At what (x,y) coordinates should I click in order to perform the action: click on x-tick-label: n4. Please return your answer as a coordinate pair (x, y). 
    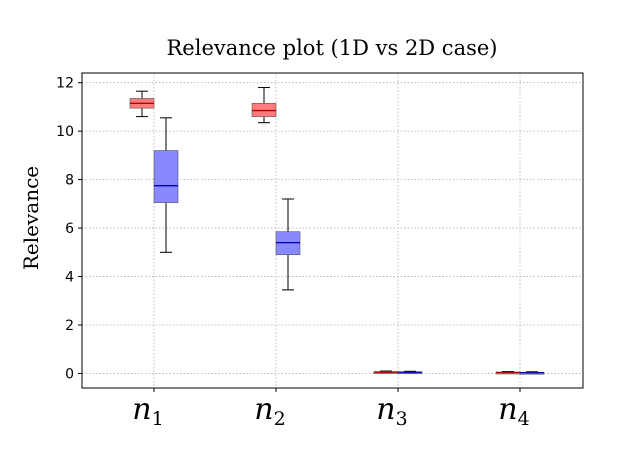
    Looking at the image, I should click on (513, 411).